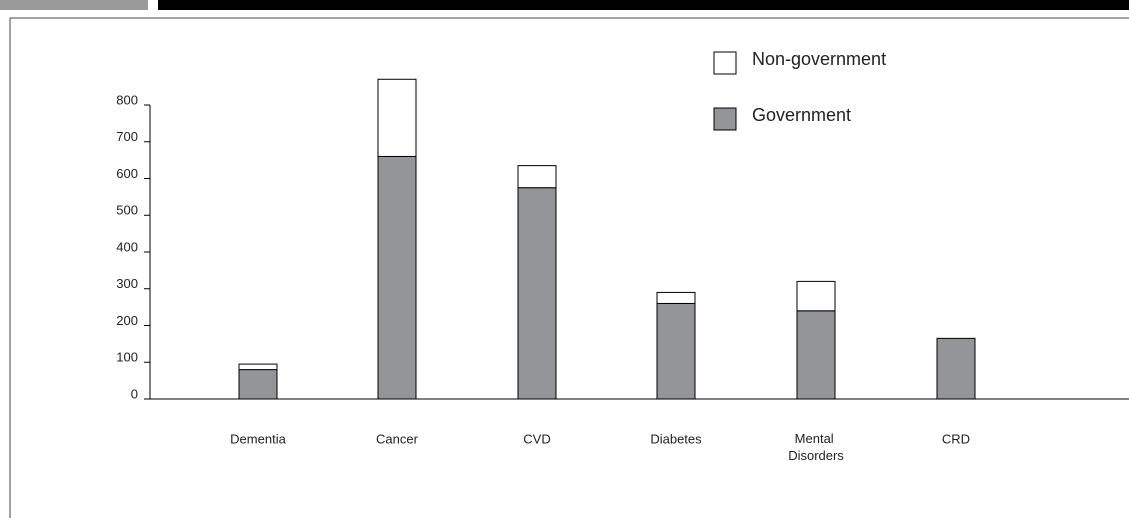 Image resolution: width=1129 pixels, height=518 pixels. What do you see at coordinates (127, 210) in the screenshot?
I see `y-tick-label: 500` at bounding box center [127, 210].